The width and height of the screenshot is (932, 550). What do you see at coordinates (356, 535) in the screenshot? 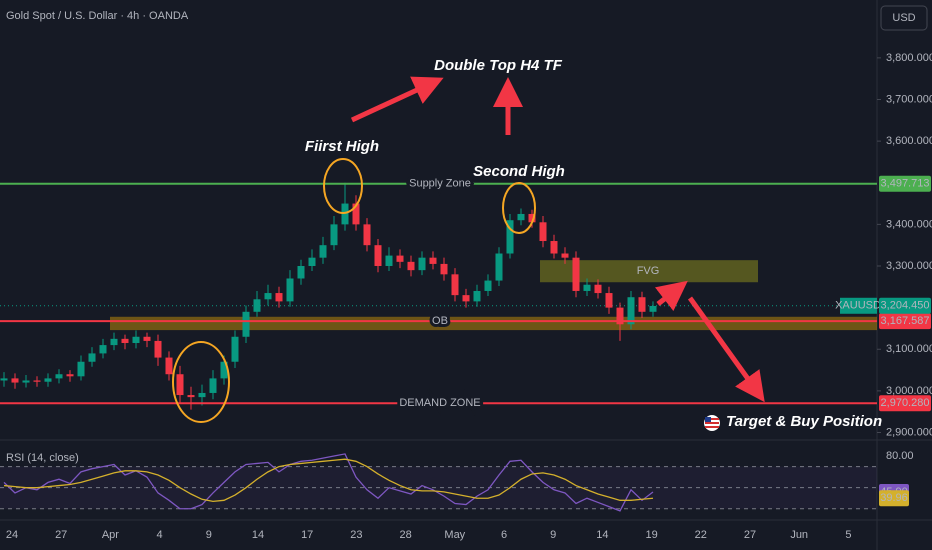
I see `x-tick-label: 23` at bounding box center [356, 535].